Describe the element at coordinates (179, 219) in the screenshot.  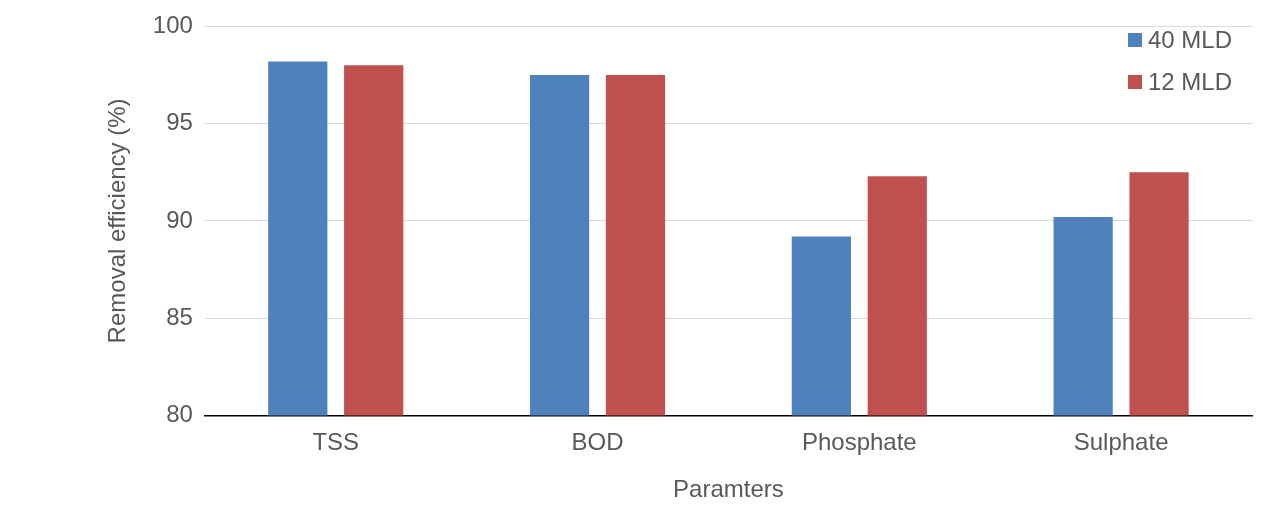
I see `y-tick-label: 90` at that location.